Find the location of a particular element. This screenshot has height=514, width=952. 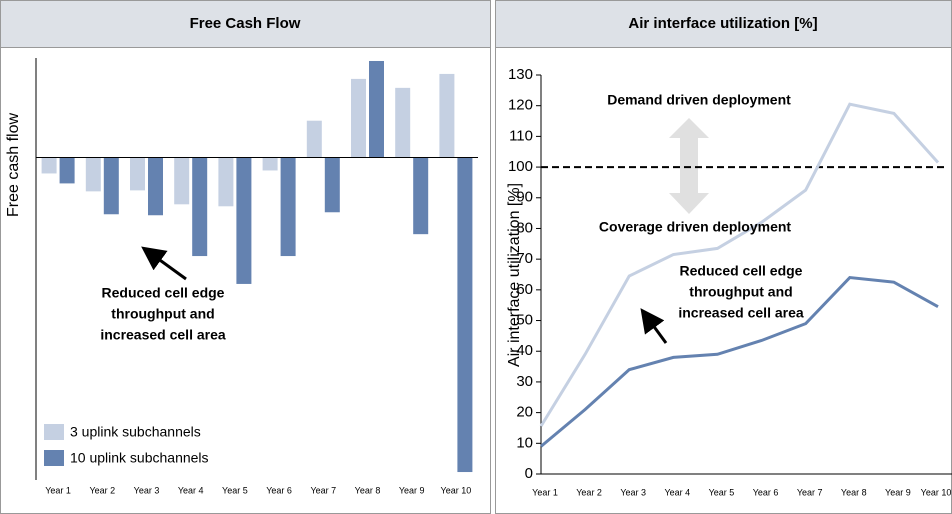

y-tick-label: 20 is located at coordinates (524, 412).